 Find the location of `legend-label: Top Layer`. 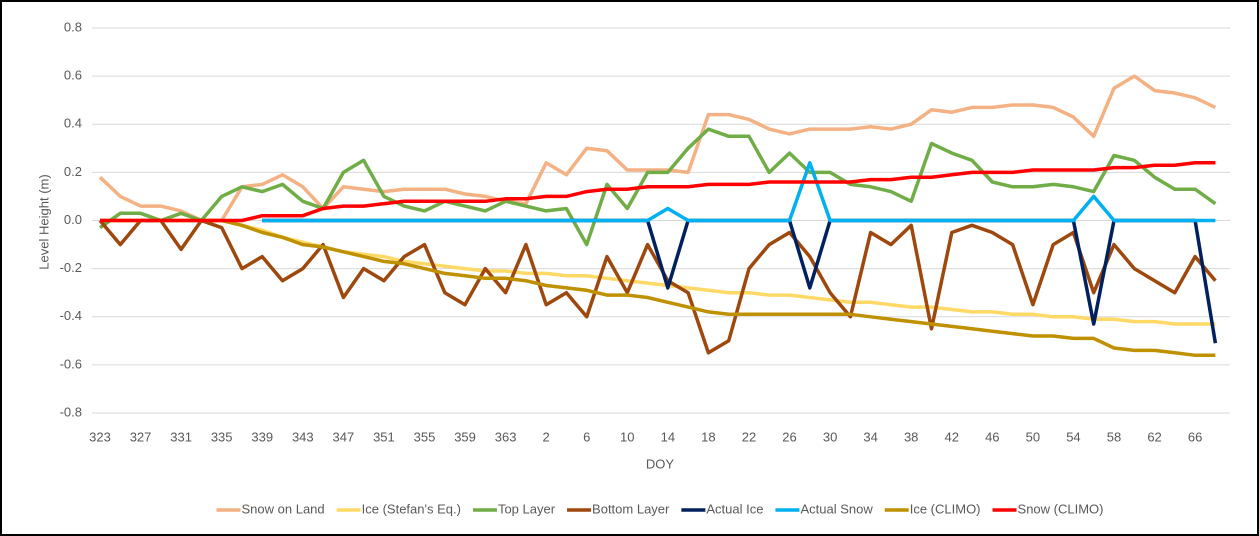

legend-label: Top Layer is located at coordinates (527, 508).